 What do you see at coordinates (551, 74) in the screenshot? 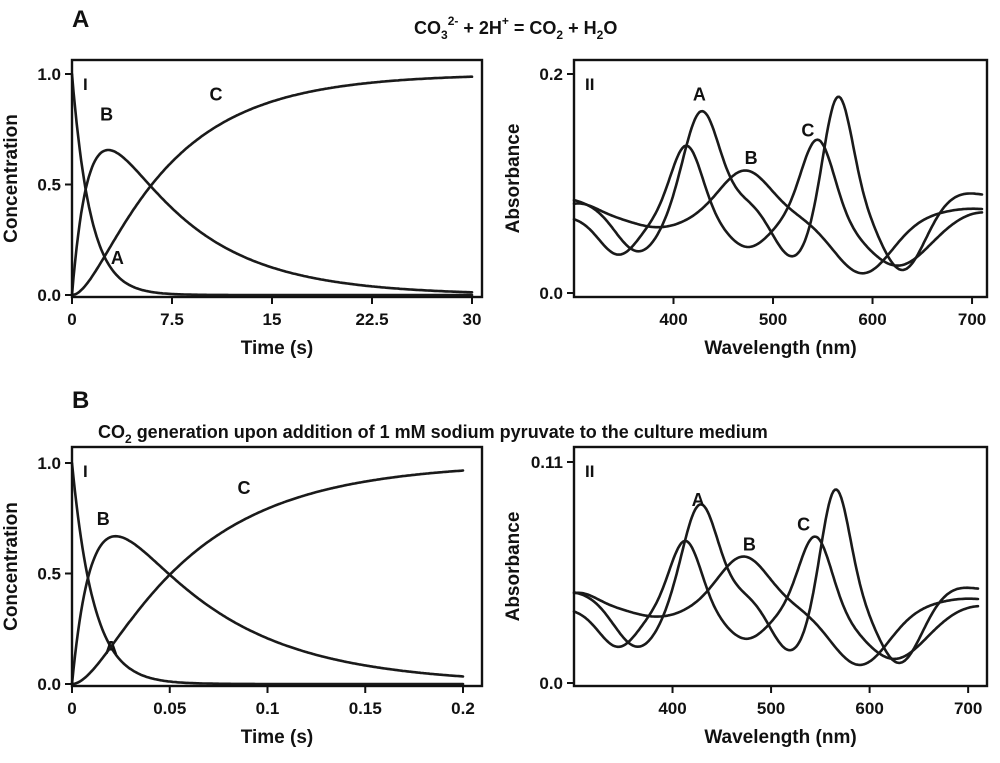
I see `y-tick-label: 0.2` at bounding box center [551, 74].